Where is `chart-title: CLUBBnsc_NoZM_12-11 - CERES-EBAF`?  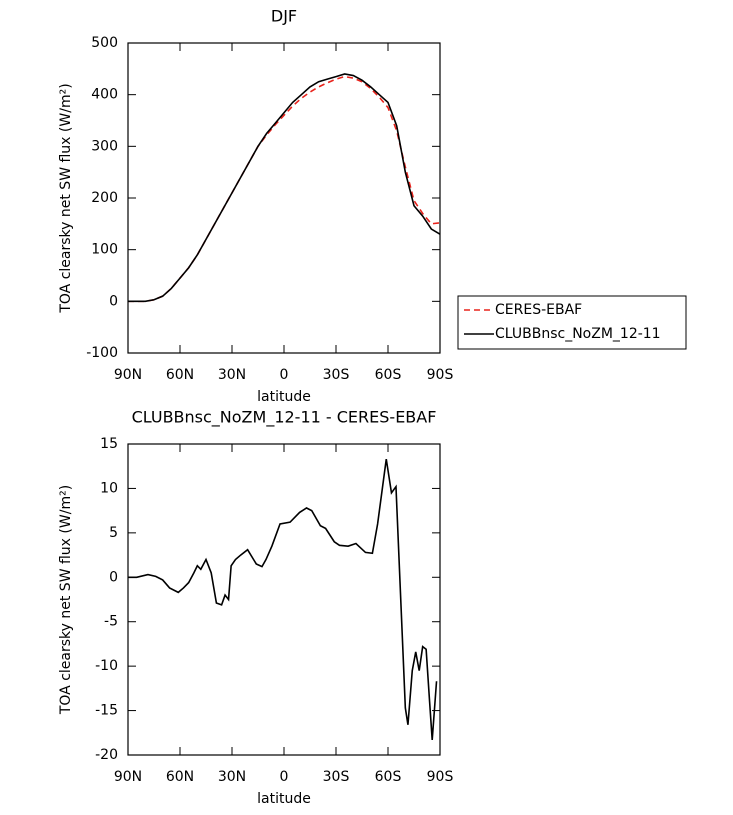
chart-title: CLUBBnsc_NoZM_12-11 - CERES-EBAF is located at coordinates (284, 418).